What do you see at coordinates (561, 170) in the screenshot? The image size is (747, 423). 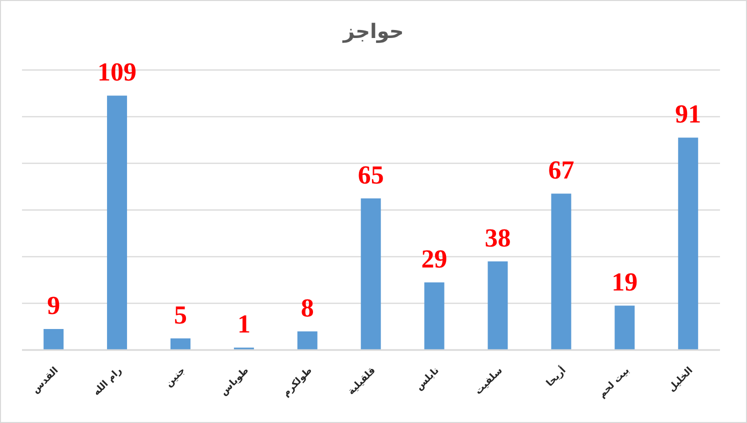 I see `data-label: 67` at bounding box center [561, 170].